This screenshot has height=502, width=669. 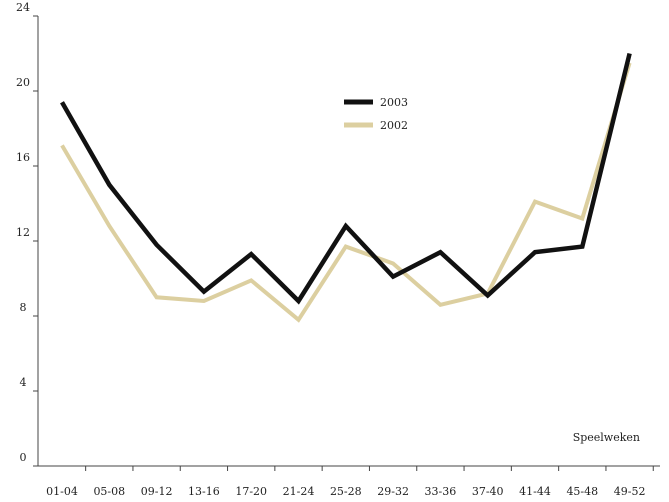 I want to click on x-tick-label: 13-16, so click(x=204, y=491).